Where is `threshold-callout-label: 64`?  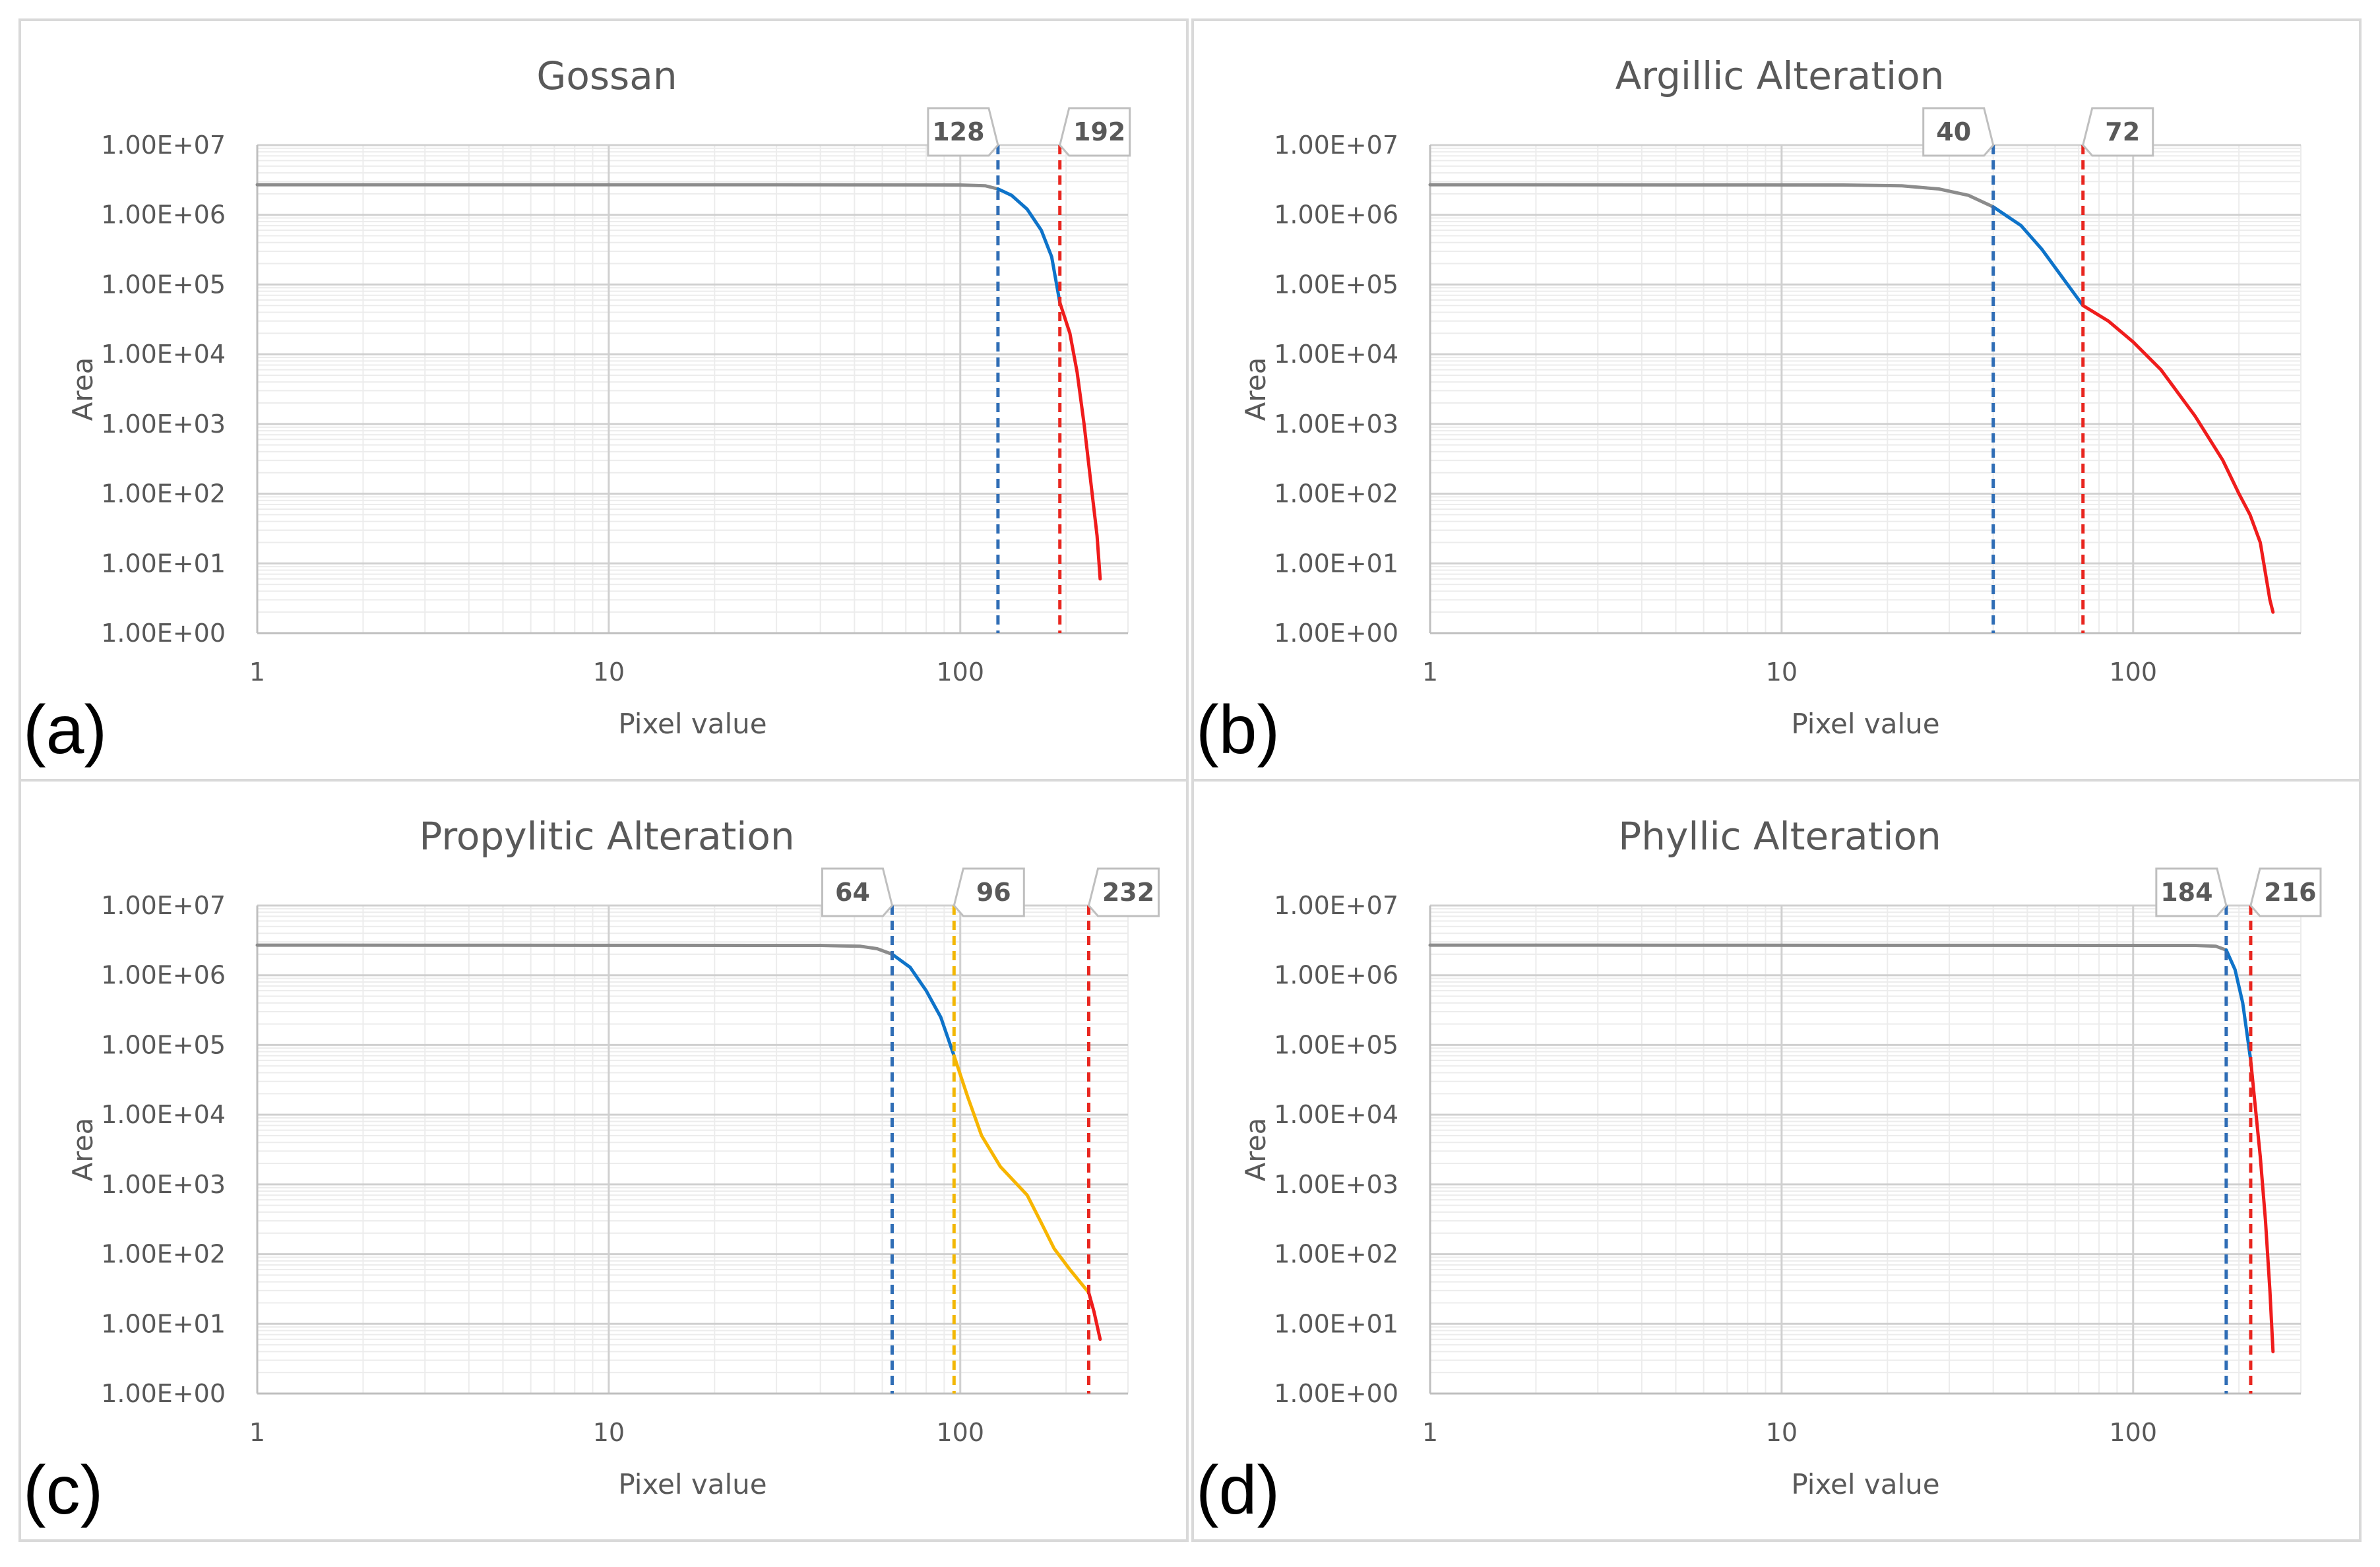 threshold-callout-label: 64 is located at coordinates (852, 892).